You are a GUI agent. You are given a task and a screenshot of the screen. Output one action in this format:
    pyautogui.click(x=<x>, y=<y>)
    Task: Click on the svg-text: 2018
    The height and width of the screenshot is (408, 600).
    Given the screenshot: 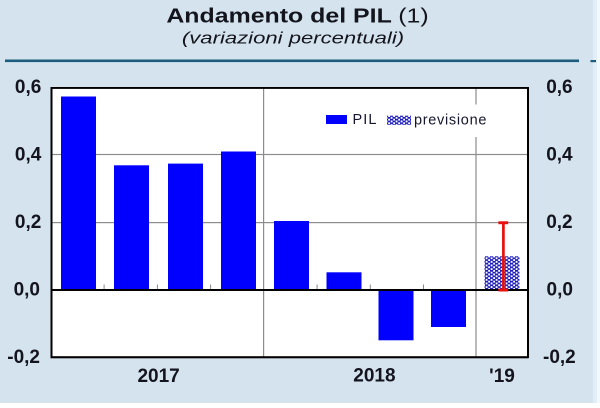 What is the action you would take?
    pyautogui.click(x=374, y=376)
    